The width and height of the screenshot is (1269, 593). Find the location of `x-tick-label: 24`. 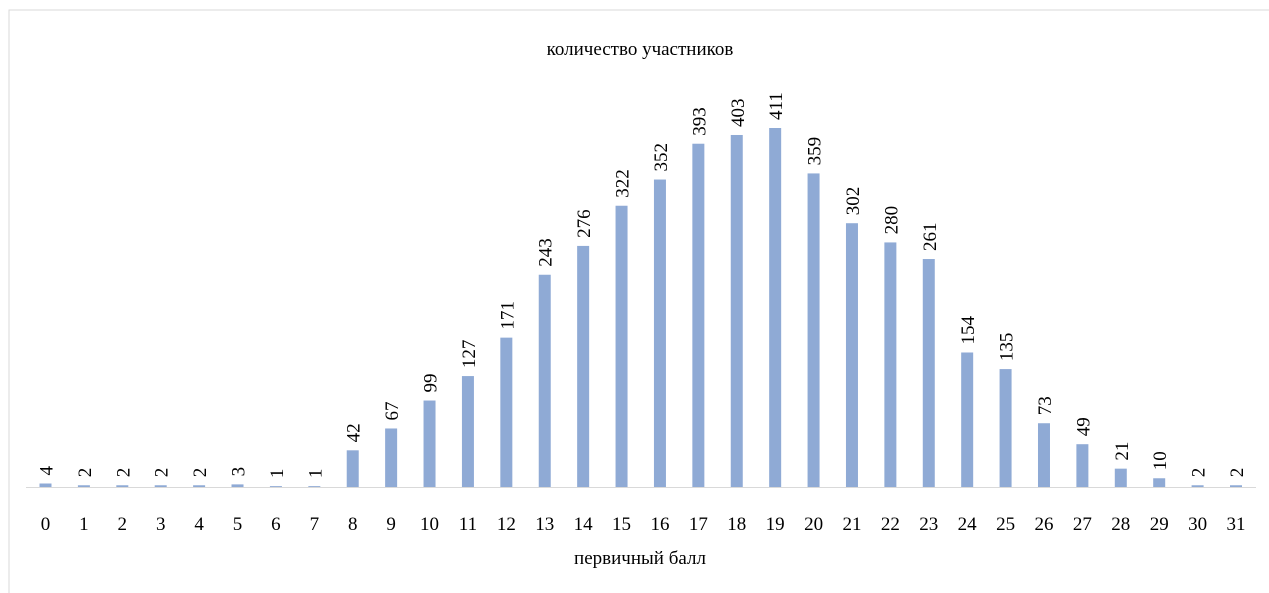

x-tick-label: 24 is located at coordinates (968, 524).